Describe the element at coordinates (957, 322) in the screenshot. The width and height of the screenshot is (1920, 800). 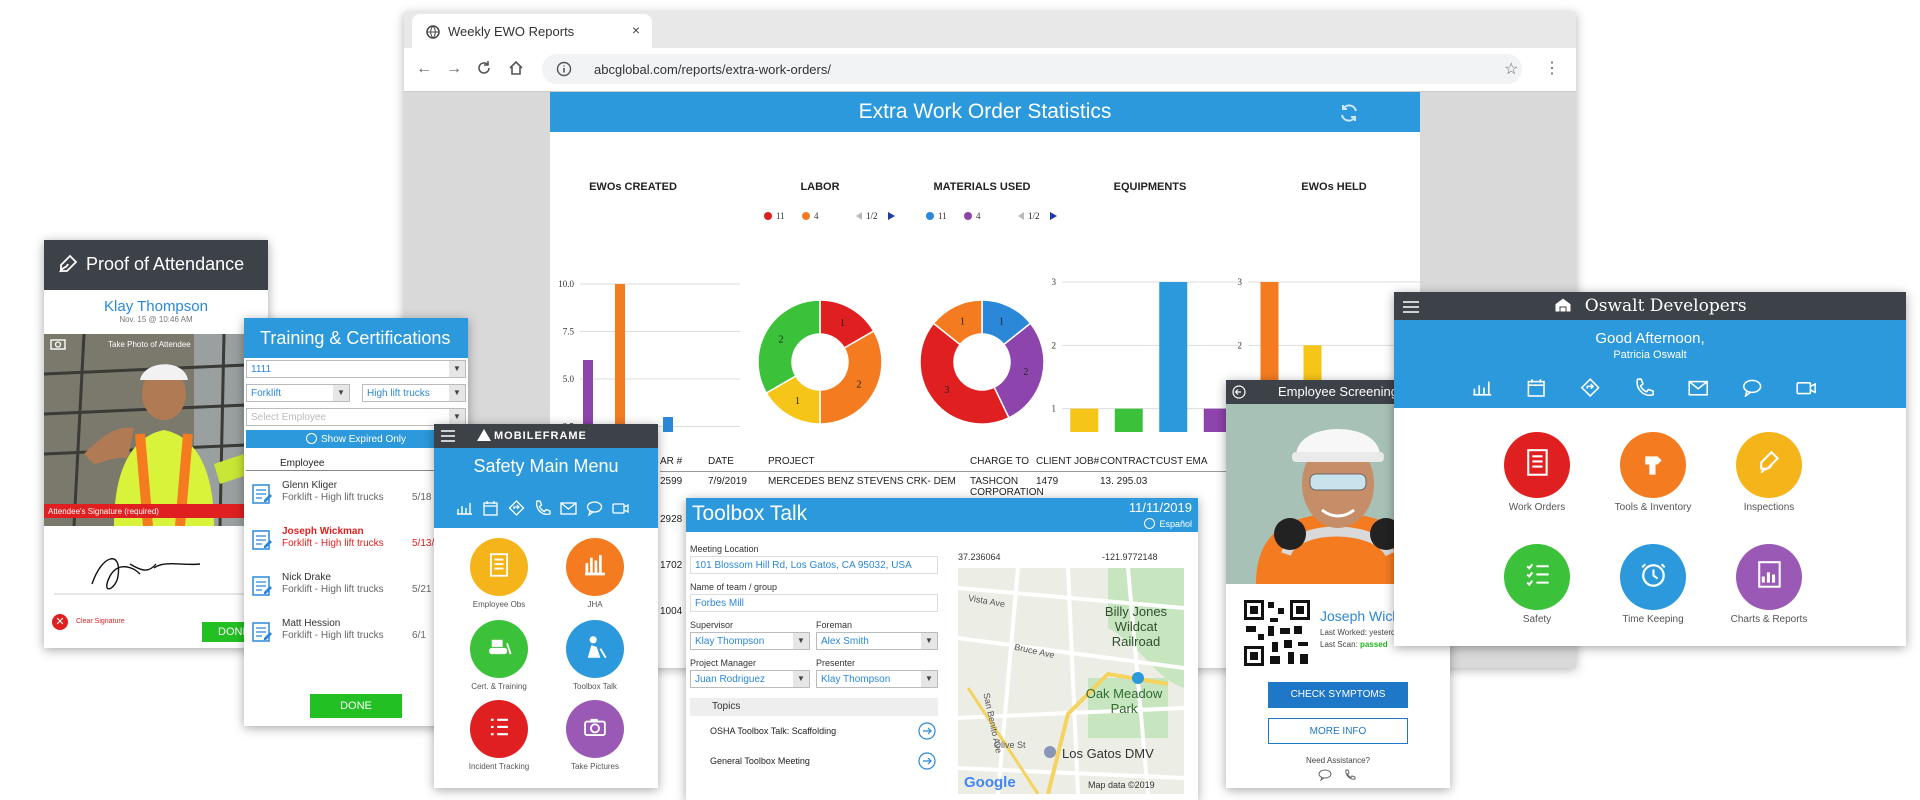
I see `pie-slice` at that location.